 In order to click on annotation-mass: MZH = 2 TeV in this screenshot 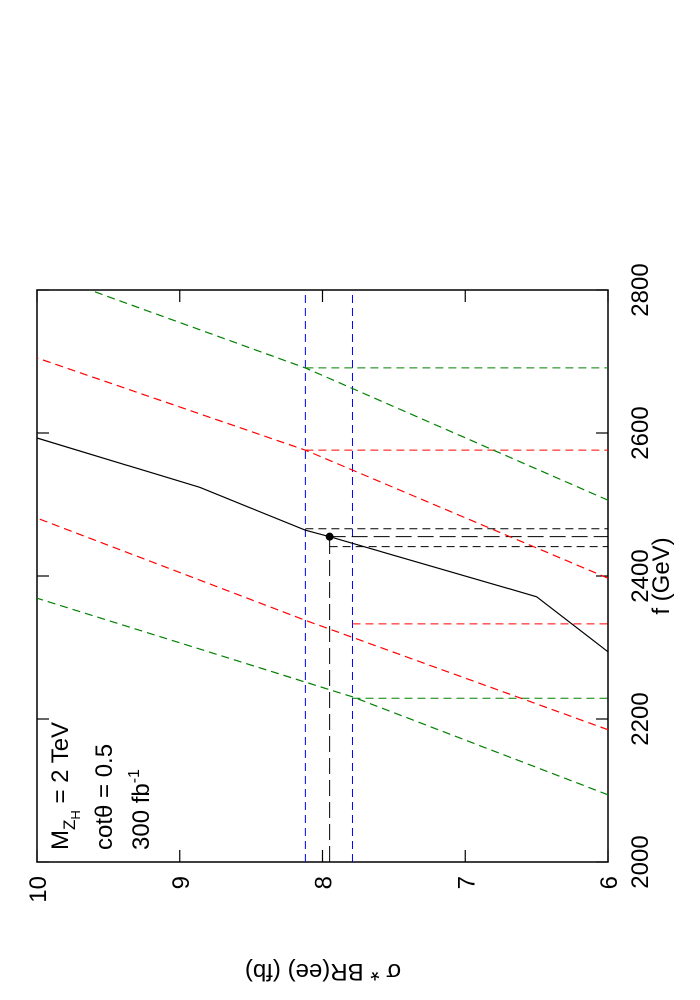, I will do `click(65, 786)`.